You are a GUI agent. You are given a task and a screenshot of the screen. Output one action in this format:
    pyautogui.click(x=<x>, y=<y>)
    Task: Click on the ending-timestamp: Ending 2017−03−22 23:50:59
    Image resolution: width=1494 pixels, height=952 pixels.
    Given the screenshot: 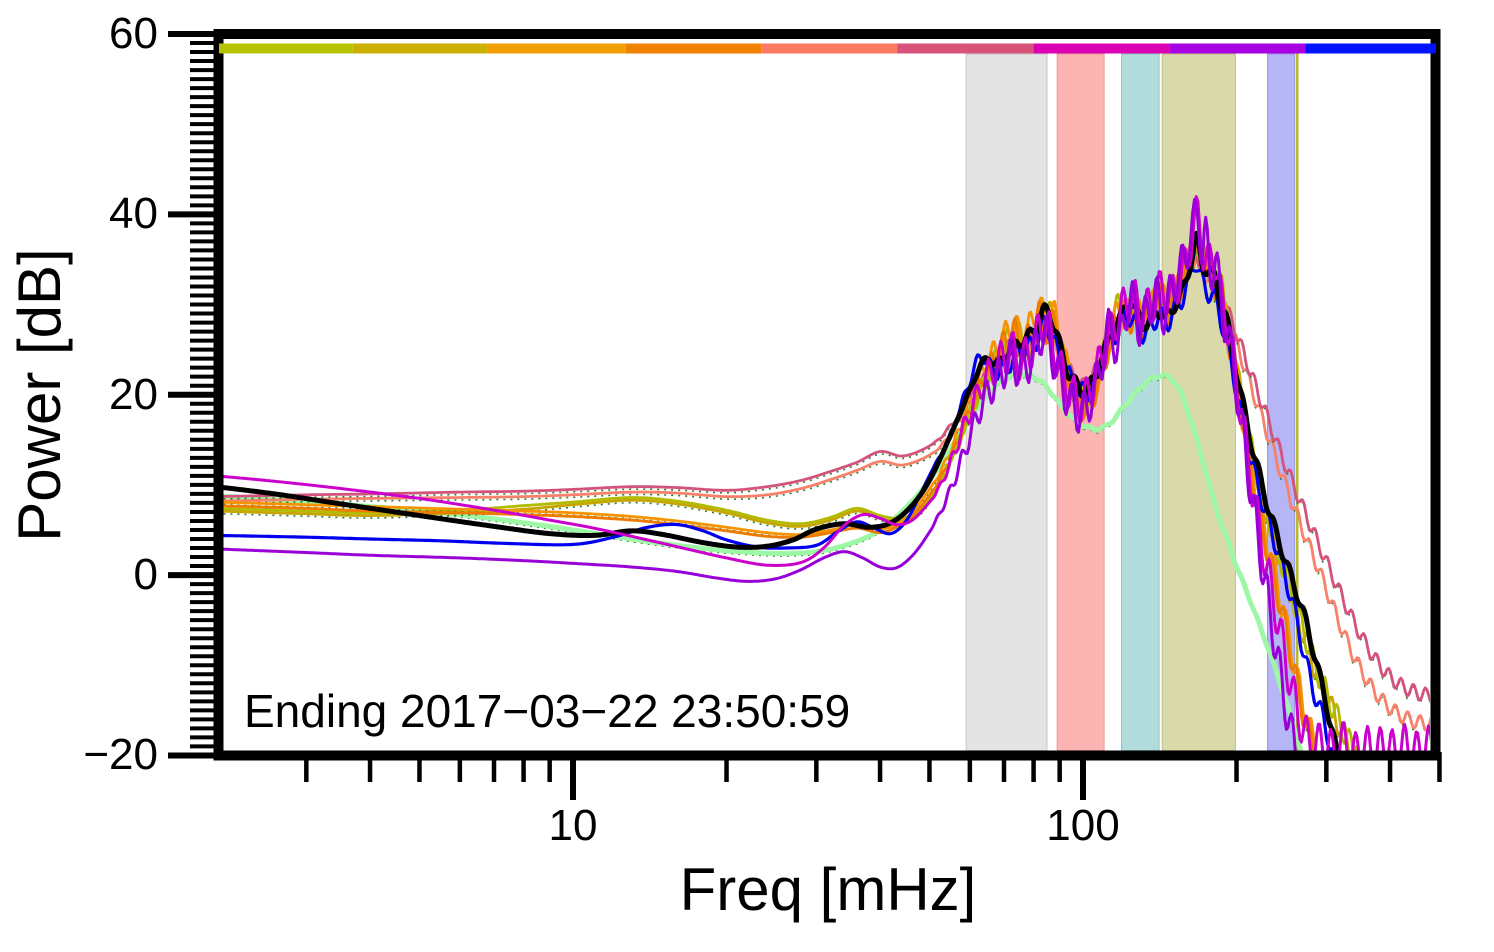 What is the action you would take?
    pyautogui.click(x=547, y=711)
    